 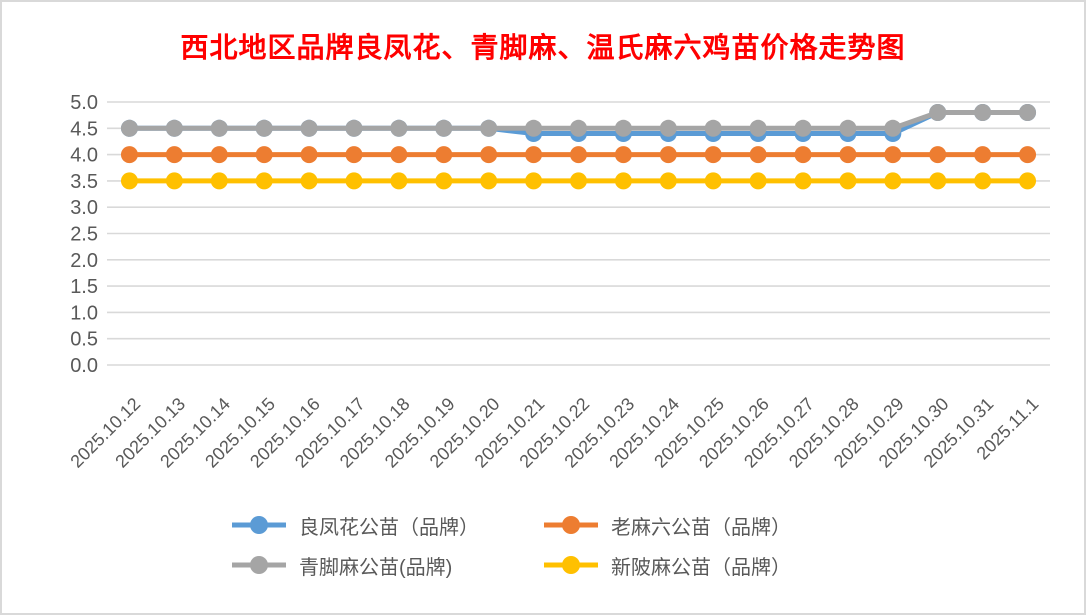 I want to click on legend-label: 新陂麻公苗（品牌）, so click(x=701, y=567).